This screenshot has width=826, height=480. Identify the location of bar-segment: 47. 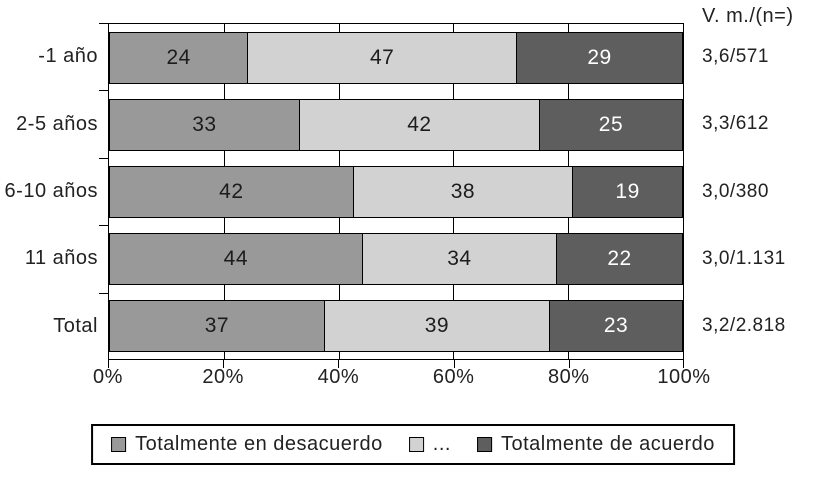
(382, 57).